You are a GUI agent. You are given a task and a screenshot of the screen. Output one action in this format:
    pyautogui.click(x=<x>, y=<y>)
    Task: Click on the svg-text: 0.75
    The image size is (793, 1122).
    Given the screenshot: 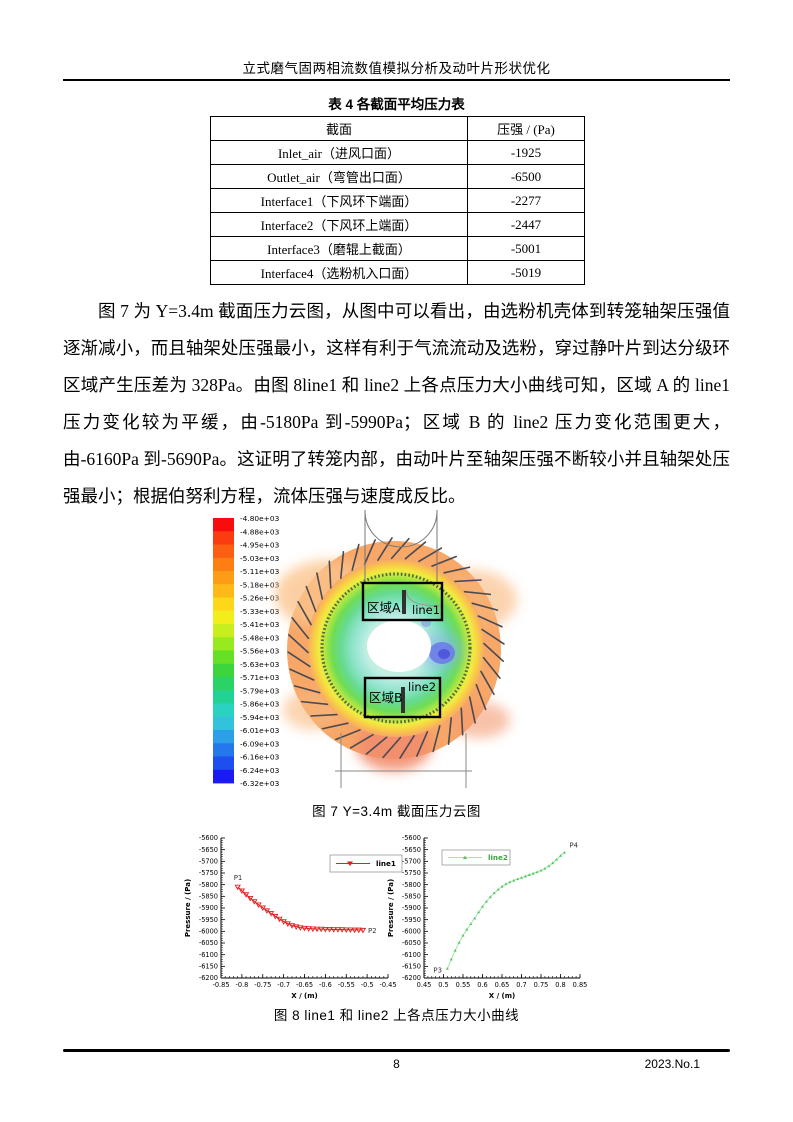 What is the action you would take?
    pyautogui.click(x=541, y=985)
    